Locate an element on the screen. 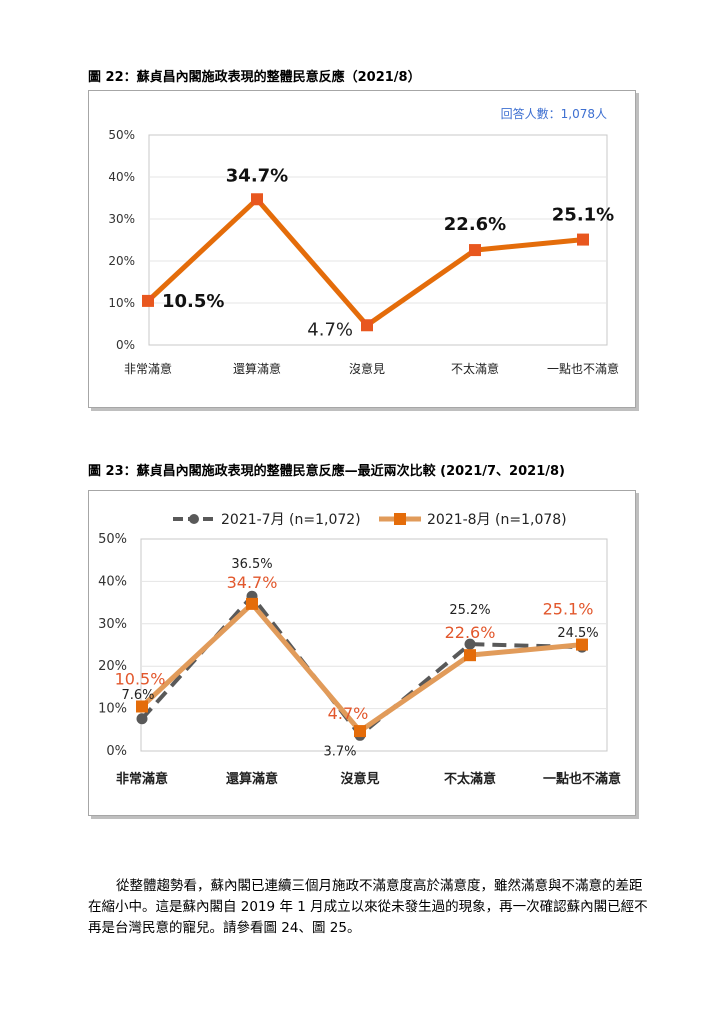  data-label: 7.6% is located at coordinates (137, 695).